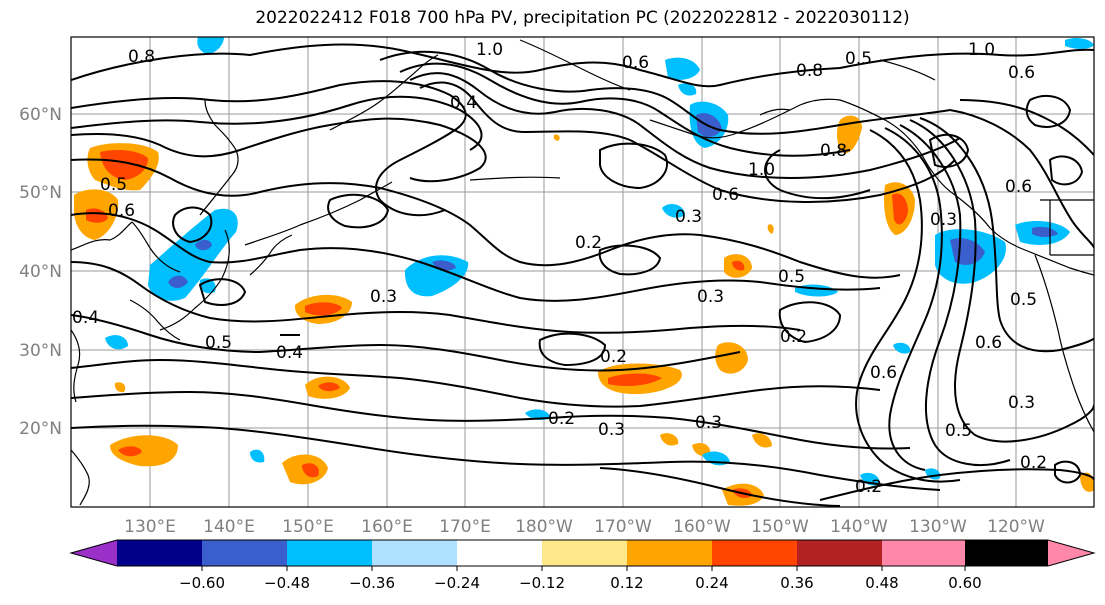 This screenshot has height=605, width=1105. What do you see at coordinates (229, 527) in the screenshot?
I see `lon-label: 140°E` at bounding box center [229, 527].